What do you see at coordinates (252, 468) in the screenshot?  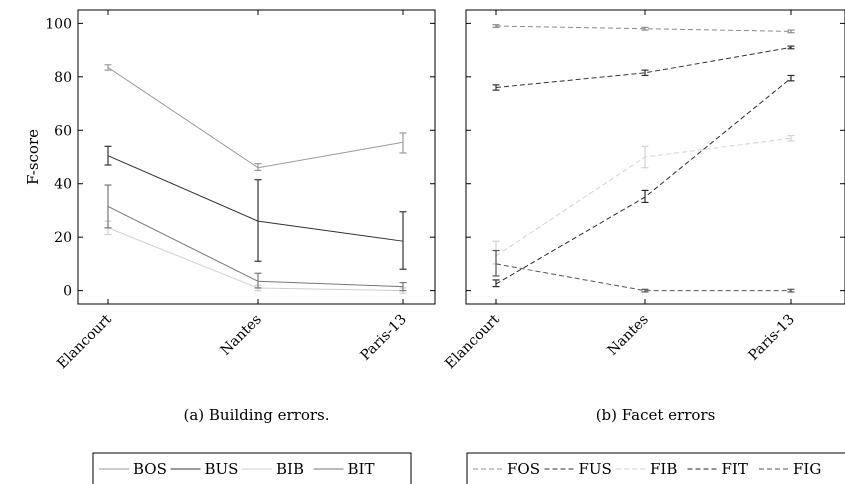 I see `legend: BOS BUS BIB BIT` at bounding box center [252, 468].